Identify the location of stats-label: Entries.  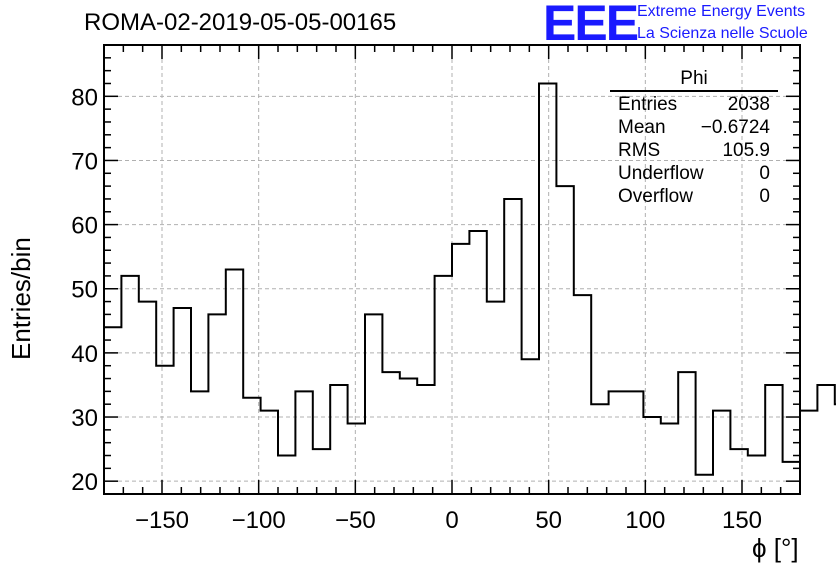
(648, 104).